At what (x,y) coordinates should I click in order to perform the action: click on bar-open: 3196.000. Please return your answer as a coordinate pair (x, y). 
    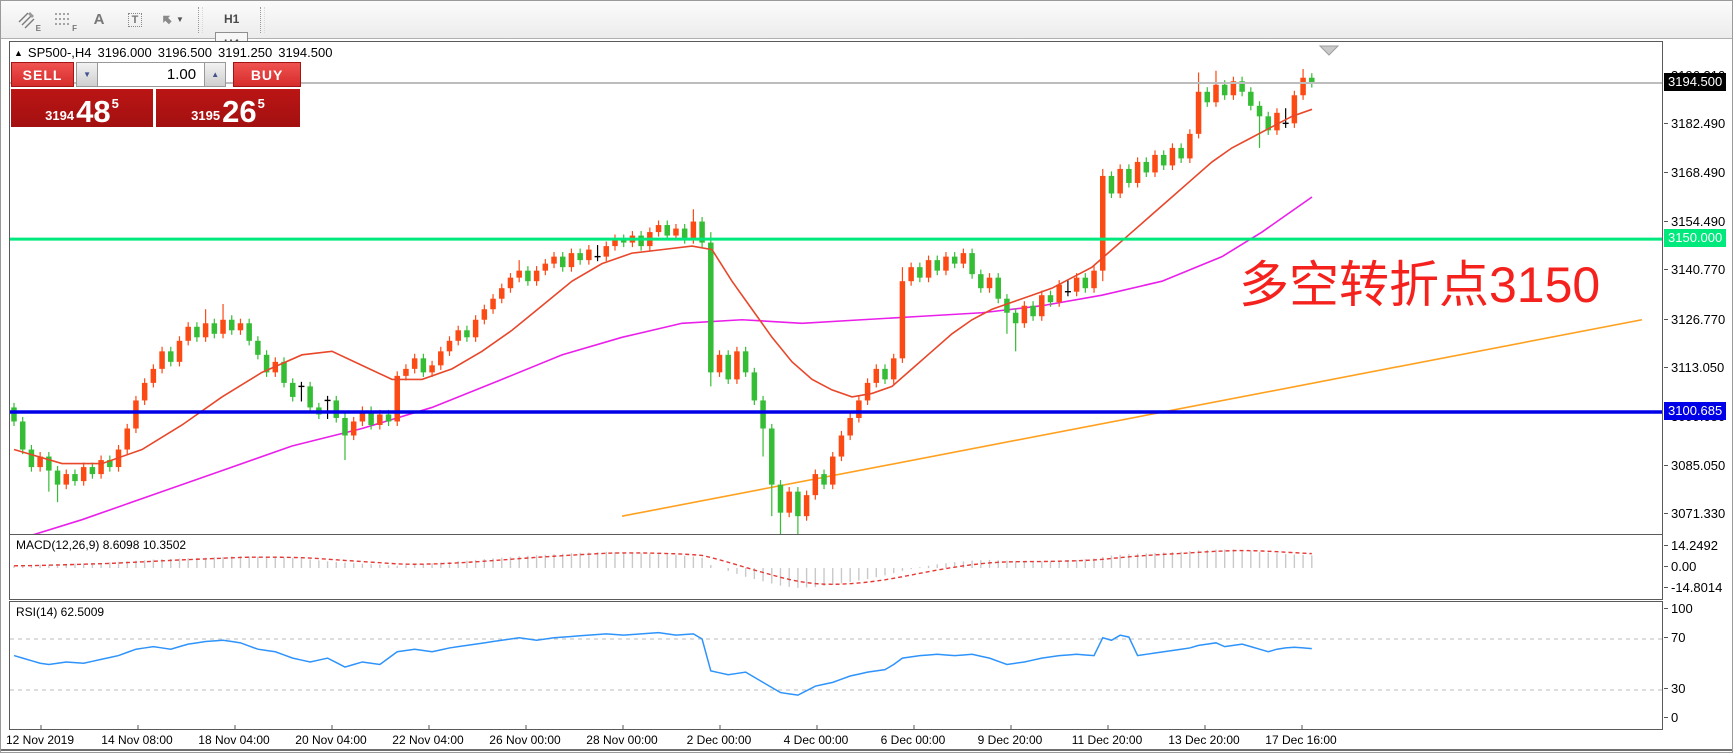
    Looking at the image, I should click on (124, 52).